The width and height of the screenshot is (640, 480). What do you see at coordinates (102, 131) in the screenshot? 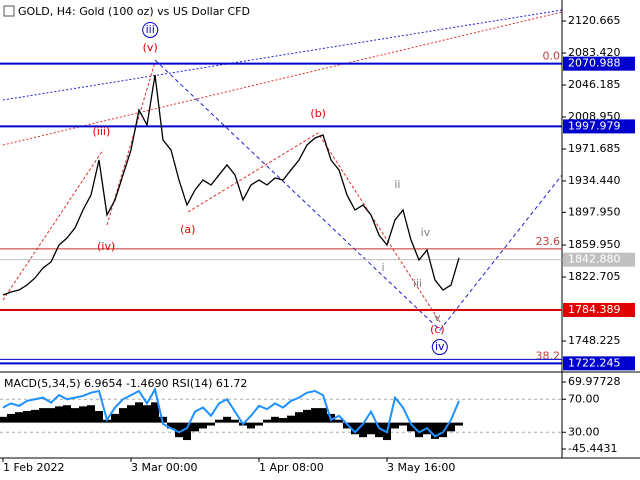
I see `wave-label: (iii)` at bounding box center [102, 131].